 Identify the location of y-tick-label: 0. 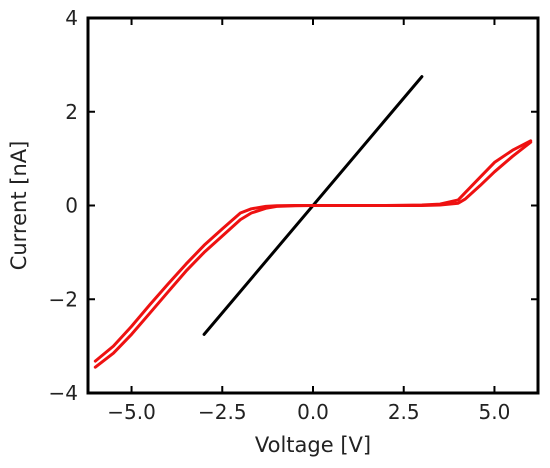
(71, 206).